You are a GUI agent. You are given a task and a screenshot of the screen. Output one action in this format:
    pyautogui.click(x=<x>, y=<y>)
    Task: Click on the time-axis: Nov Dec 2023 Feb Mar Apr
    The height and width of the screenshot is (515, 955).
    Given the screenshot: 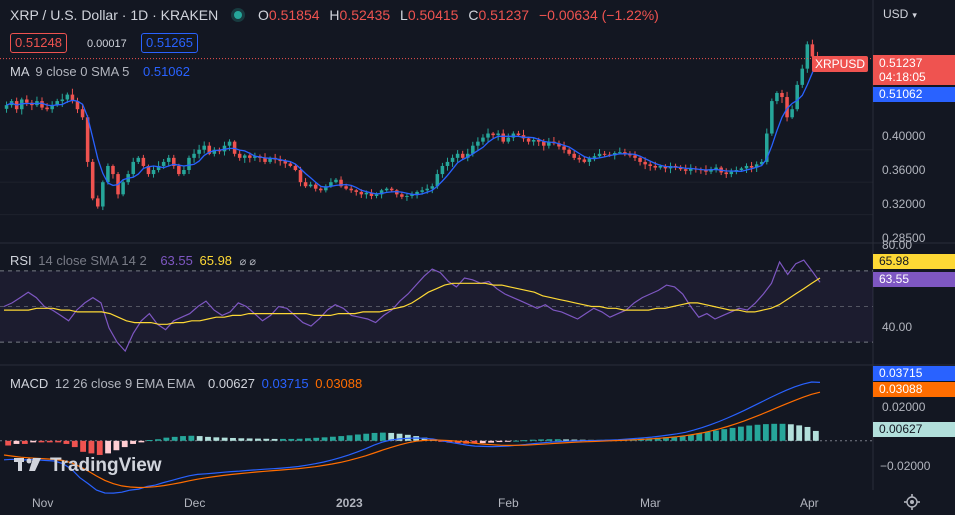 What is the action you would take?
    pyautogui.click(x=425, y=503)
    